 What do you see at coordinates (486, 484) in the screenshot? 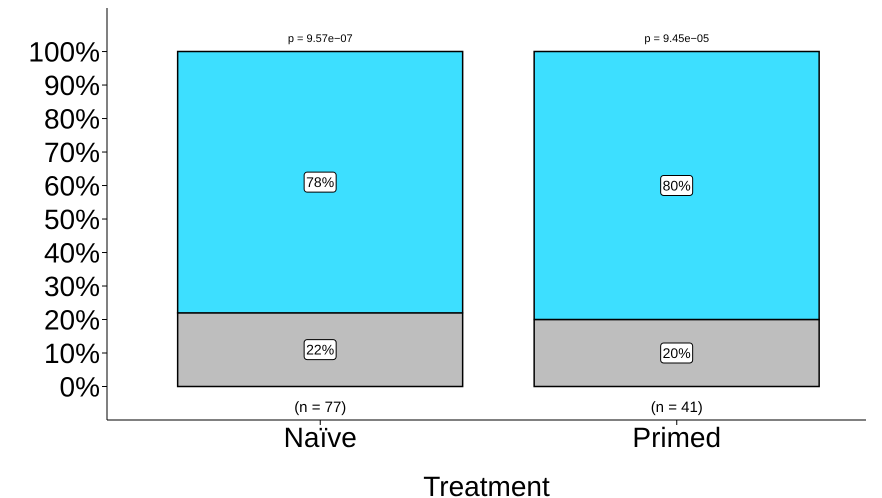
I see `x-axis-title: Treatment` at bounding box center [486, 484].